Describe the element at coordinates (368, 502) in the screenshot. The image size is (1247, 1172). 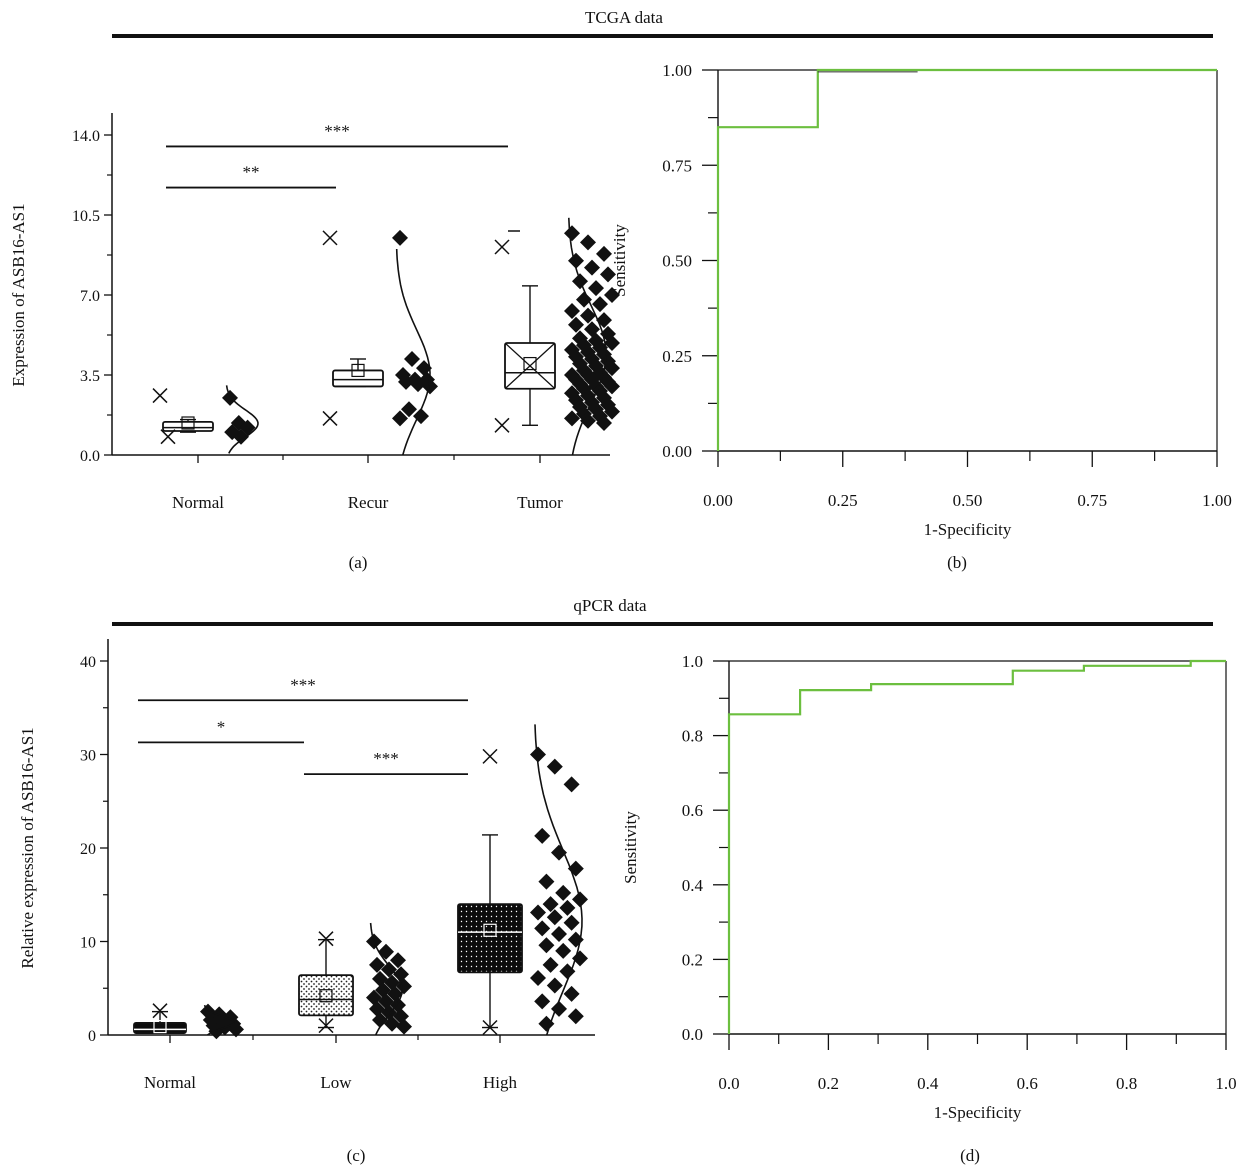
I see `x-tick-label: Recur` at that location.